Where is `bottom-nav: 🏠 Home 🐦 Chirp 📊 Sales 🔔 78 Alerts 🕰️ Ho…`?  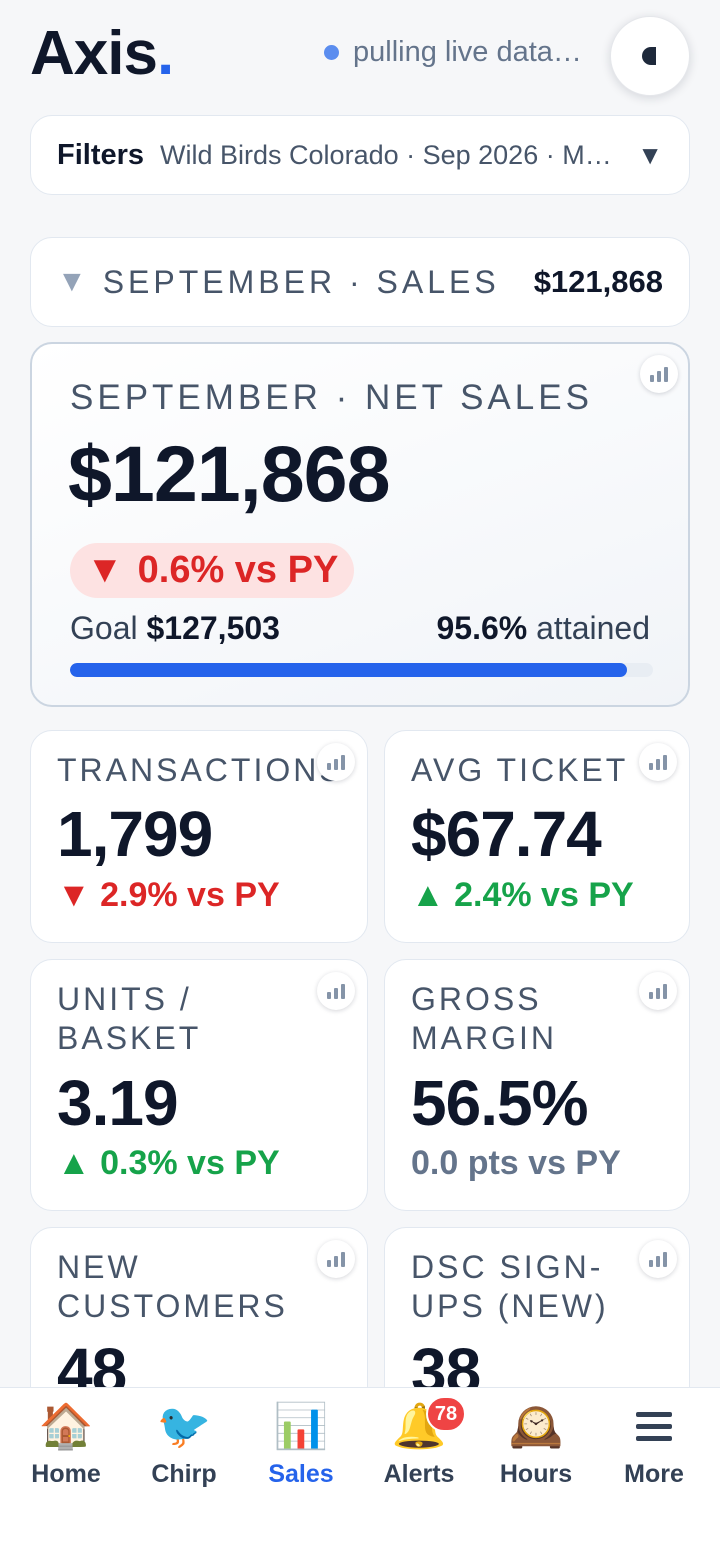 bottom-nav: 🏠 Home 🐦 Chirp 📊 Sales 🔔 78 Alerts 🕰️ Ho… is located at coordinates (360, 1472).